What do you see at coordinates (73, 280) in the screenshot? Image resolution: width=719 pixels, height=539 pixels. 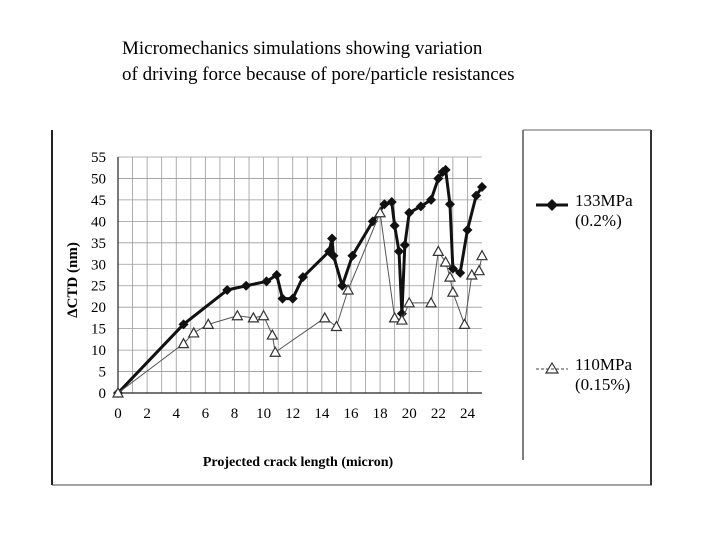 I see `y-axis-label: ΔCTD (nm)` at bounding box center [73, 280].